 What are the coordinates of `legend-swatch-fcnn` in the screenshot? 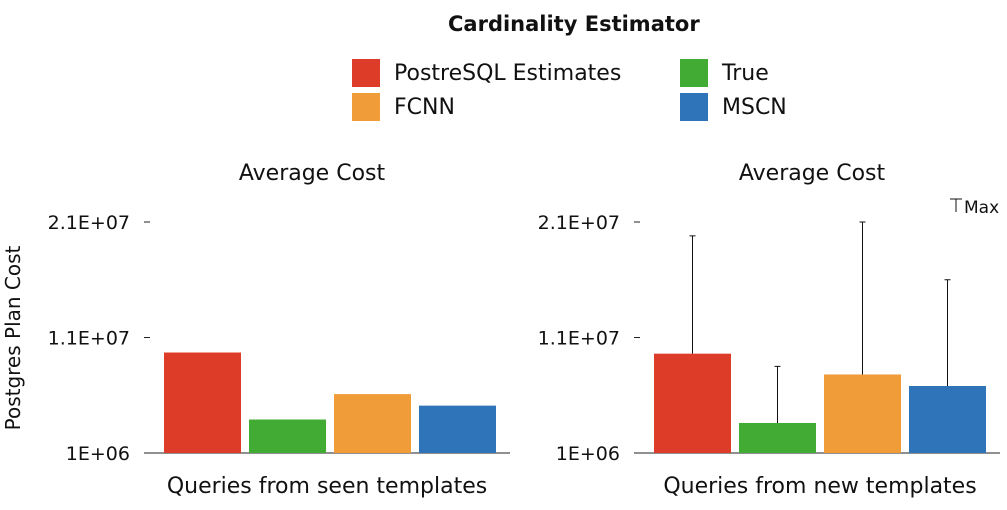 It's located at (366, 107).